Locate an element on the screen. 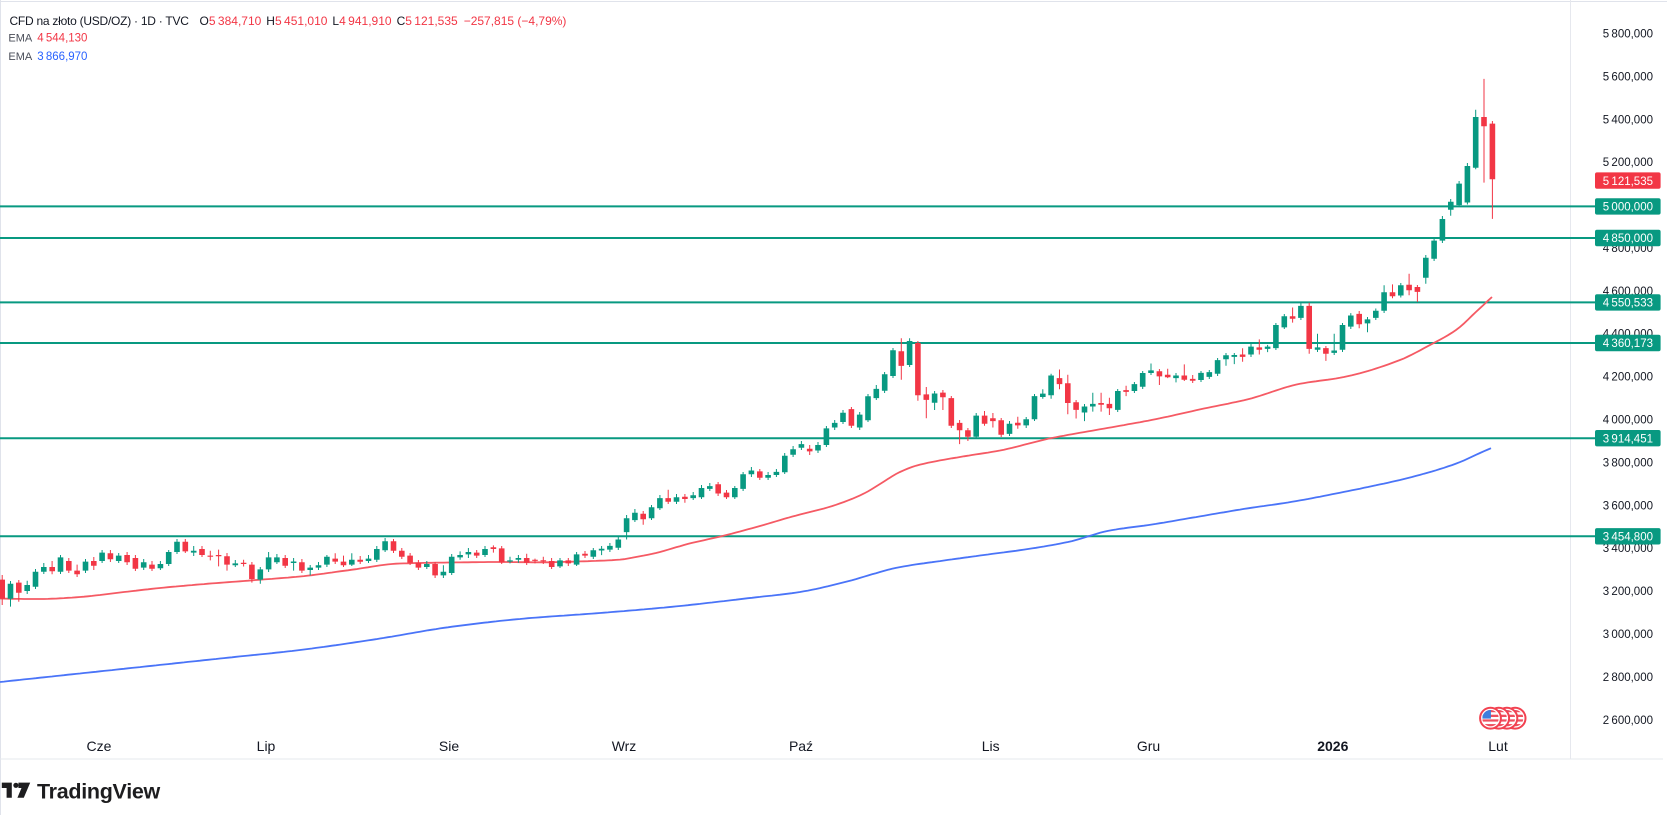 This screenshot has width=1667, height=815. svg-text: 3 914,451 is located at coordinates (1628, 439).